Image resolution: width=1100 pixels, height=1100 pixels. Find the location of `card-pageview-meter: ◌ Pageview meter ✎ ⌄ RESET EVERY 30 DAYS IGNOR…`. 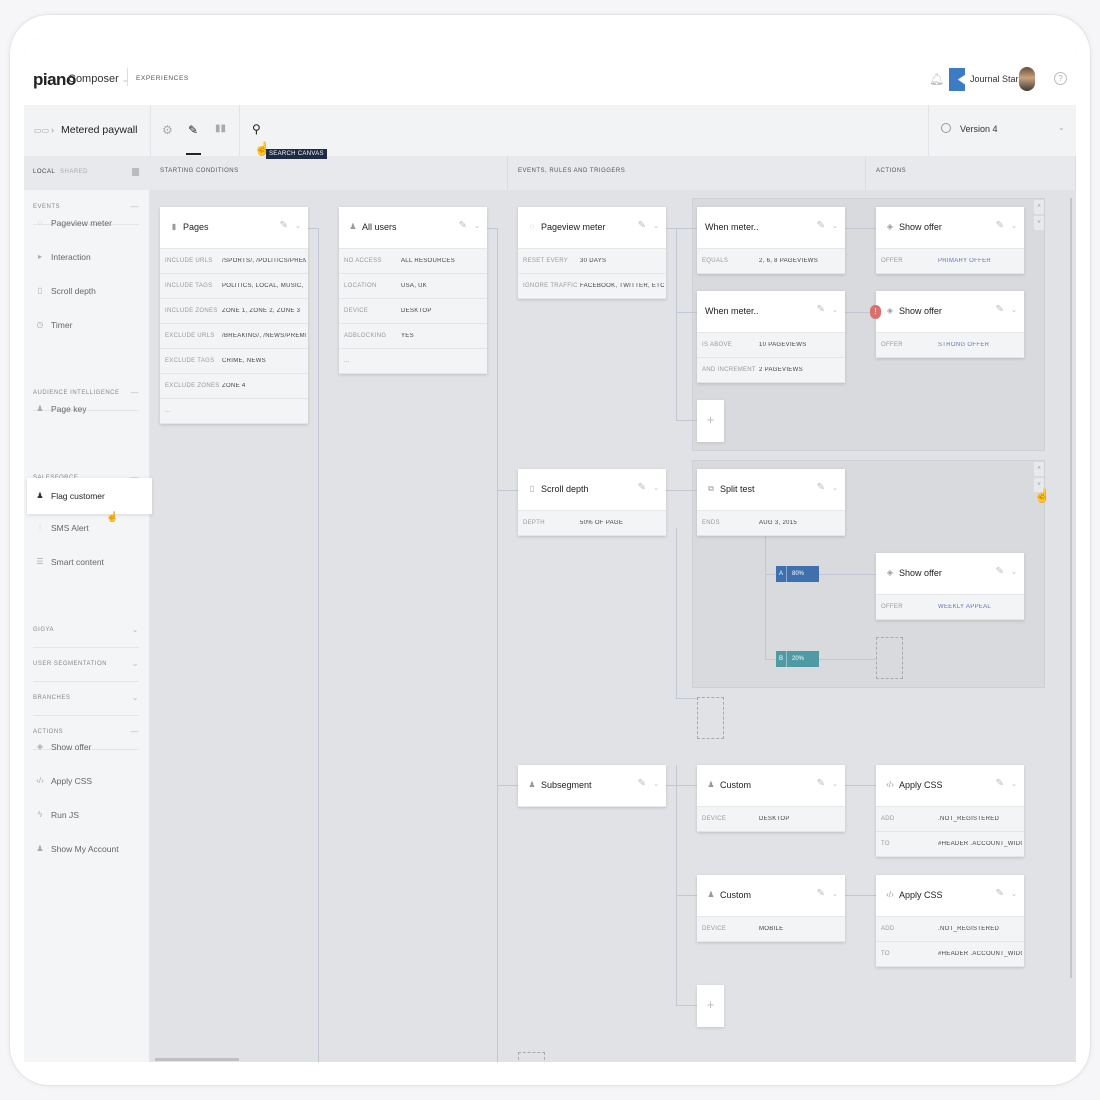

card-pageview-meter: ◌ Pageview meter ✎ ⌄ RESET EVERY 30 DAYS IGNOR… is located at coordinates (592, 253).